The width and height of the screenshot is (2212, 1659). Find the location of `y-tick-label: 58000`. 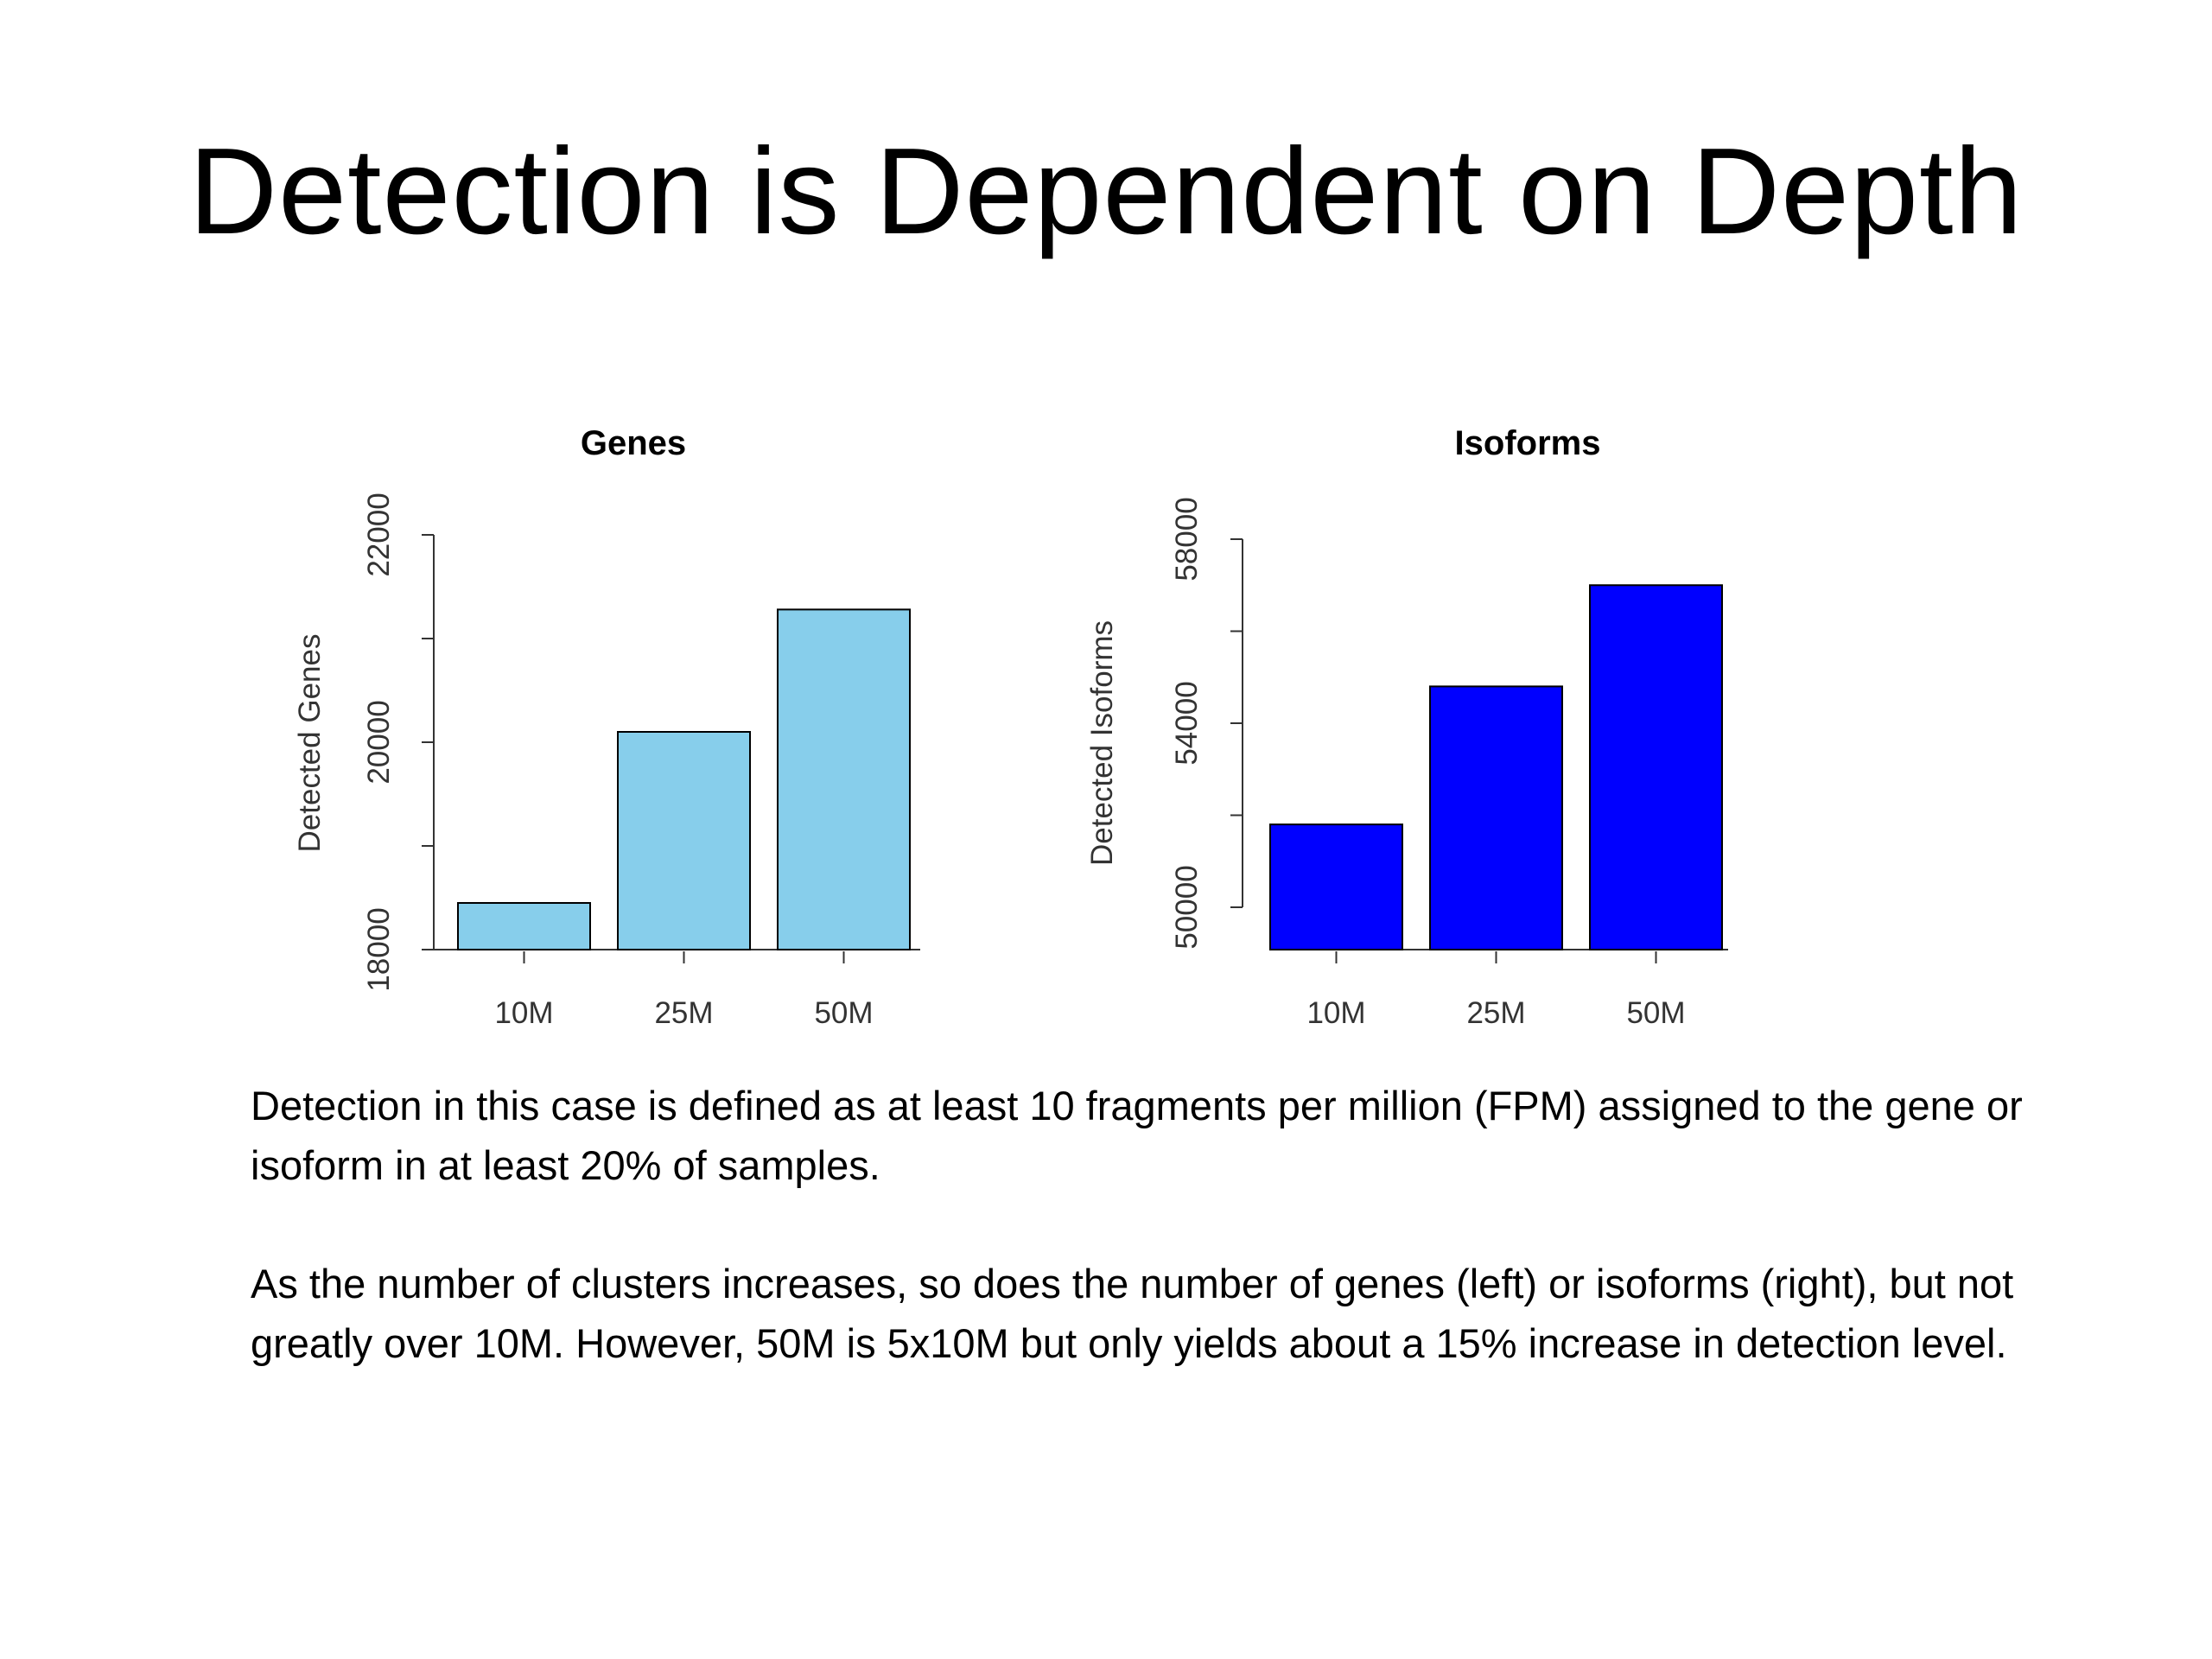

y-tick-label: 58000 is located at coordinates (1187, 539).